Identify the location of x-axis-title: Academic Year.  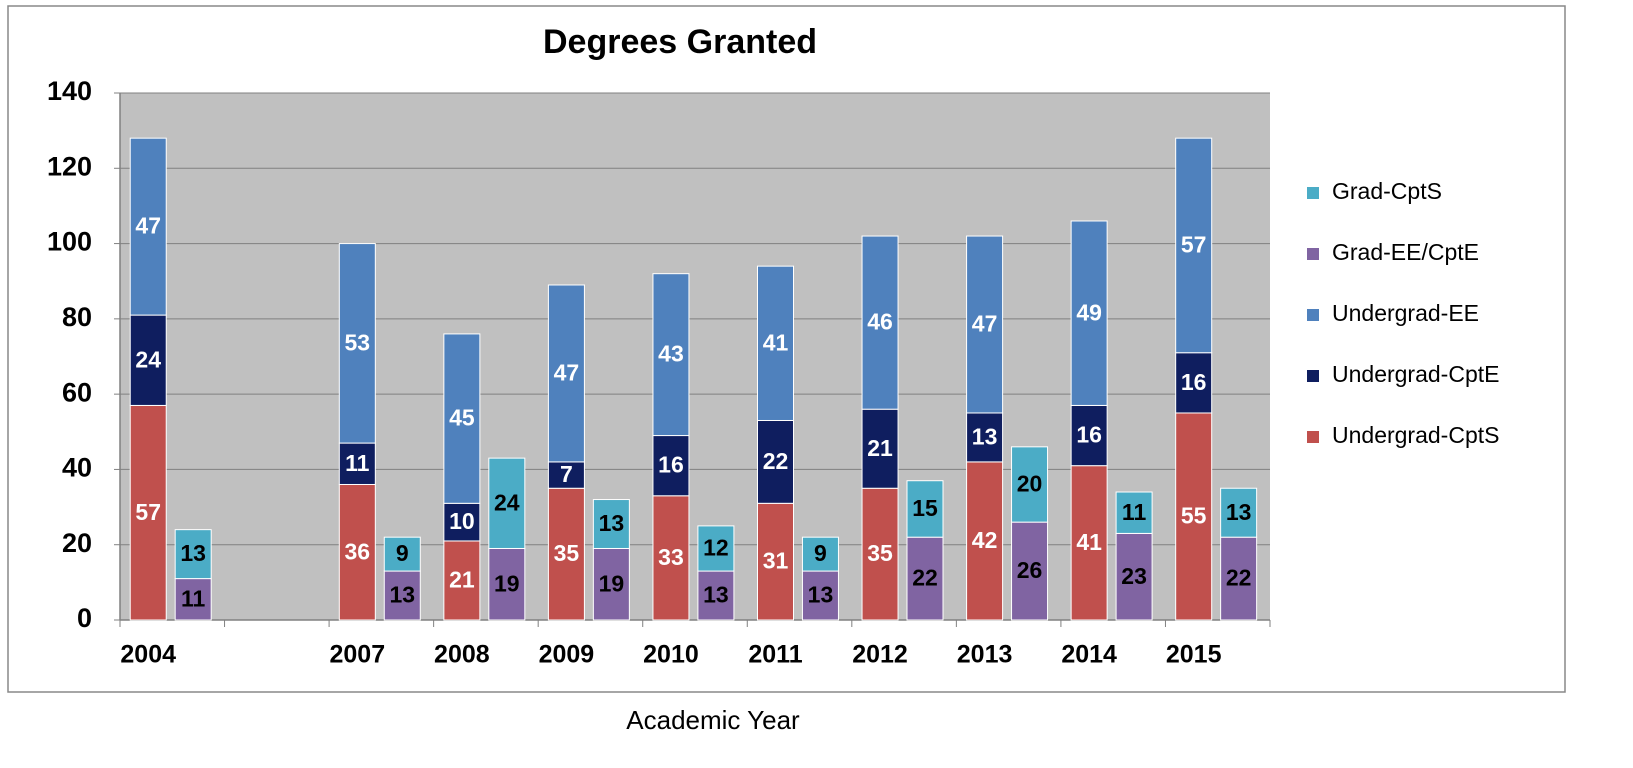
(713, 720).